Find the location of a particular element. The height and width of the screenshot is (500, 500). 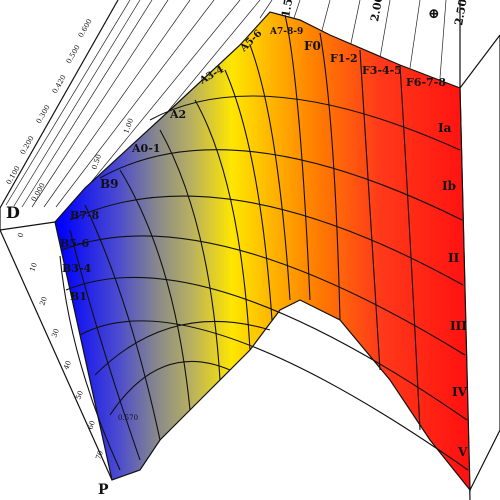

left-v-tick-0: 0 is located at coordinates (20, 235).